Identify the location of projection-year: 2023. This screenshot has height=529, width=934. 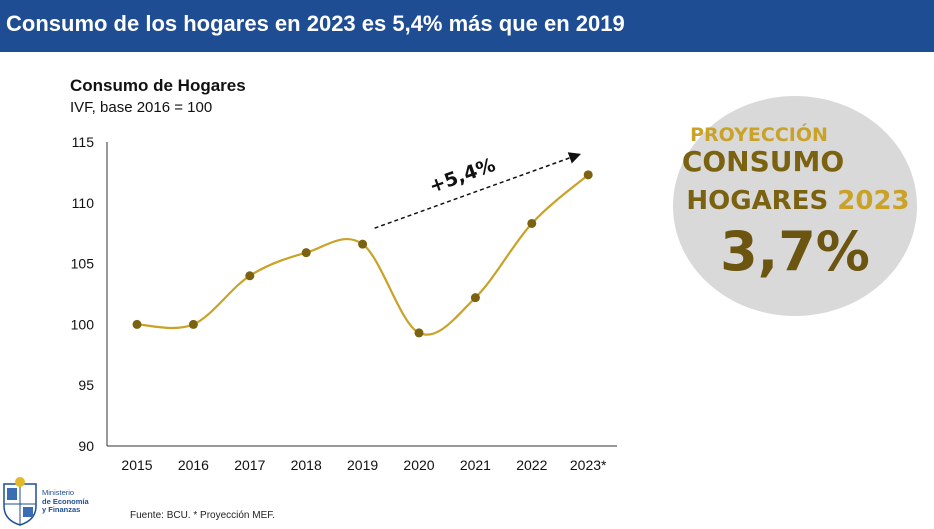
(873, 201).